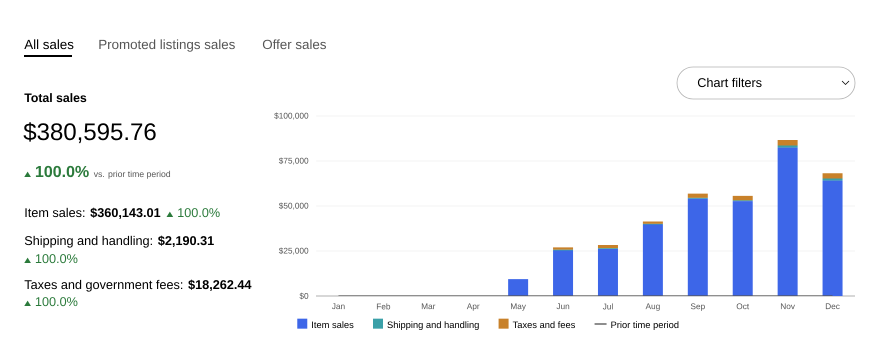  Describe the element at coordinates (787, 306) in the screenshot. I see `x-tick-label: Nov` at that location.